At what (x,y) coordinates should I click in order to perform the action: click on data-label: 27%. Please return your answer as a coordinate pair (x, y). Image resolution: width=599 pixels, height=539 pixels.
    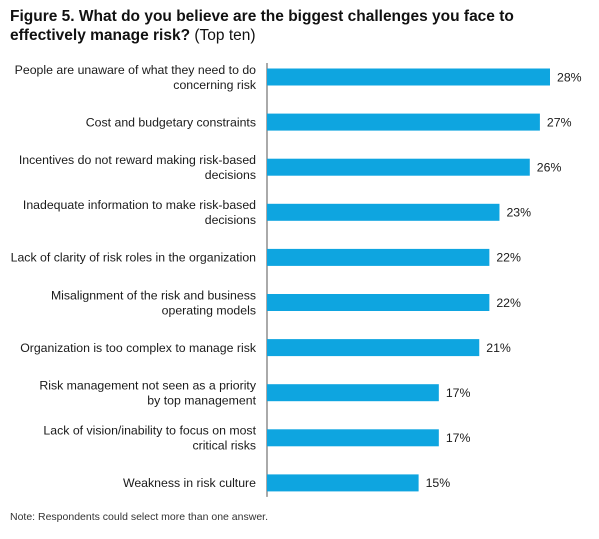
    Looking at the image, I should click on (559, 122).